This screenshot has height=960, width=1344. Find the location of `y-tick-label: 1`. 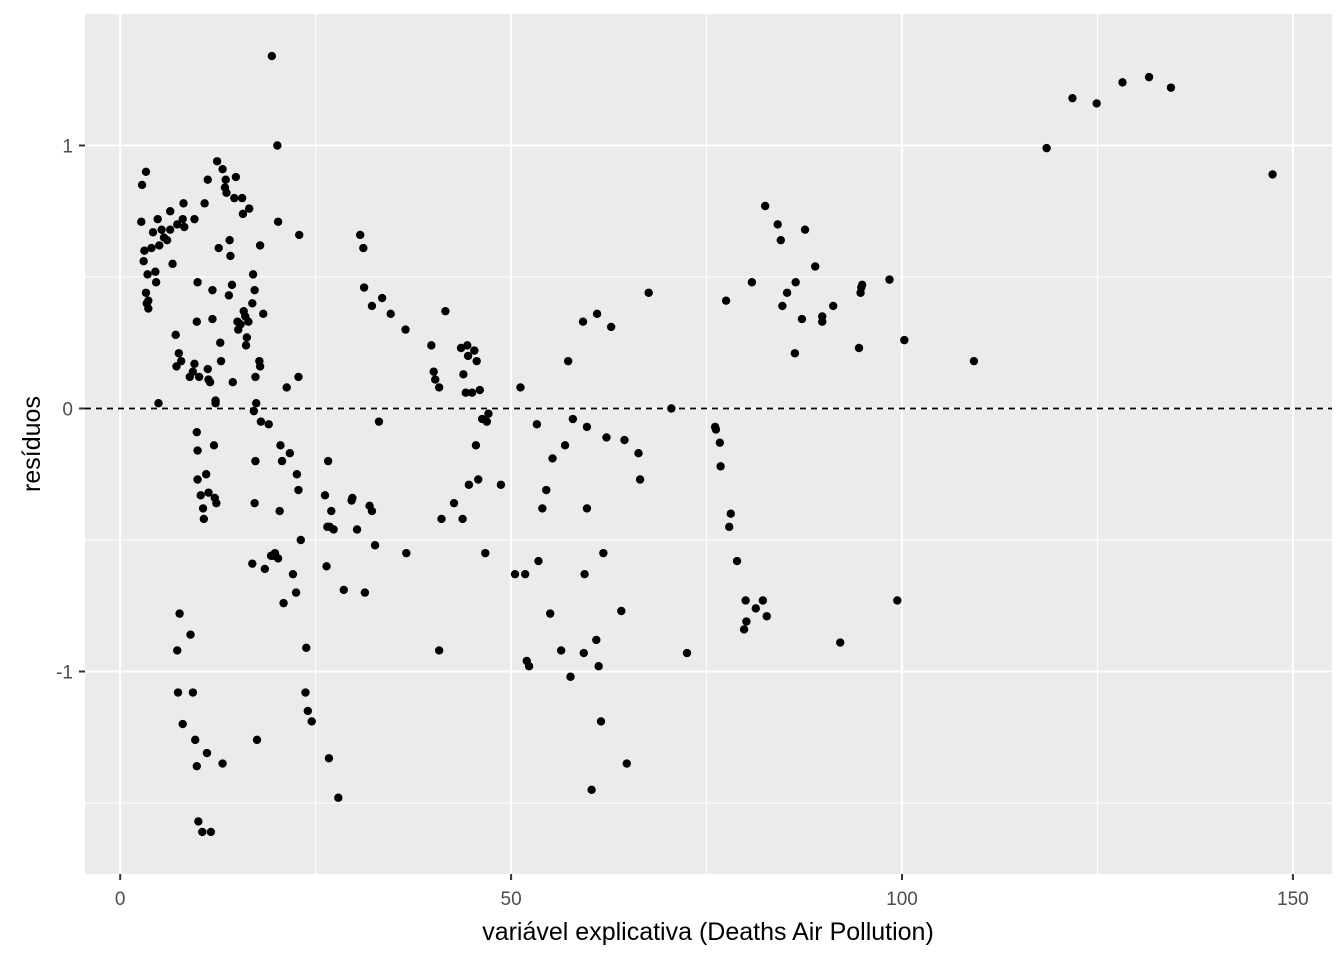

y-tick-label: 1 is located at coordinates (67, 146).